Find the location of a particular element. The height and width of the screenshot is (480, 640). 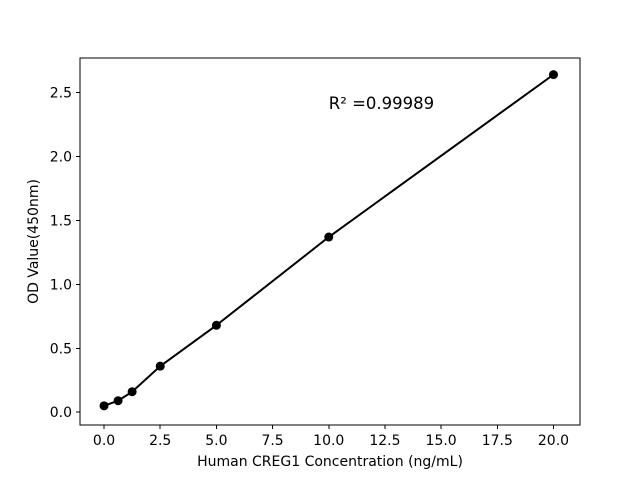

x-tick-label: 2.5 is located at coordinates (160, 441).